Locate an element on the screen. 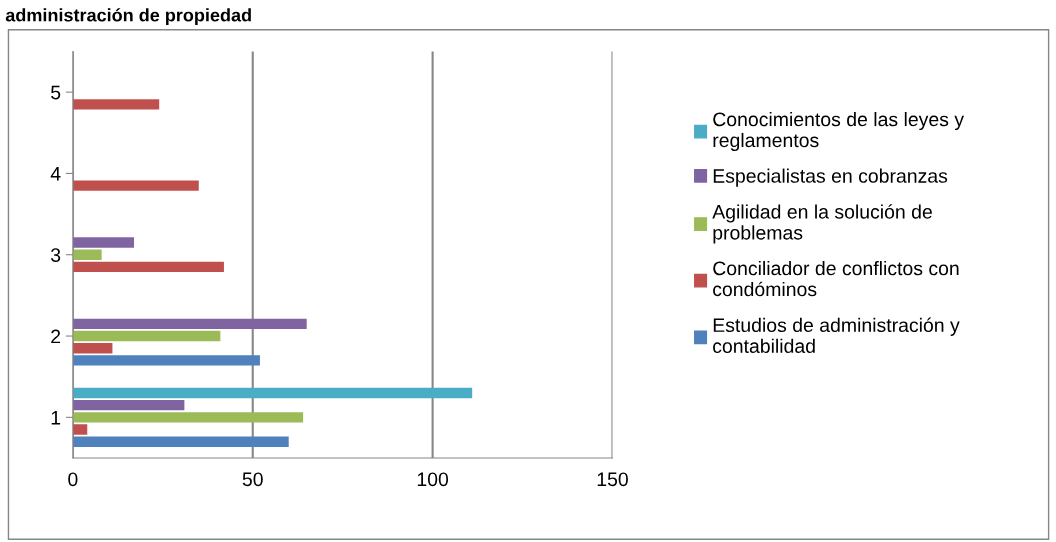 The width and height of the screenshot is (1056, 542). legend-label: Agilidad en la solución de problemas is located at coordinates (822, 224).